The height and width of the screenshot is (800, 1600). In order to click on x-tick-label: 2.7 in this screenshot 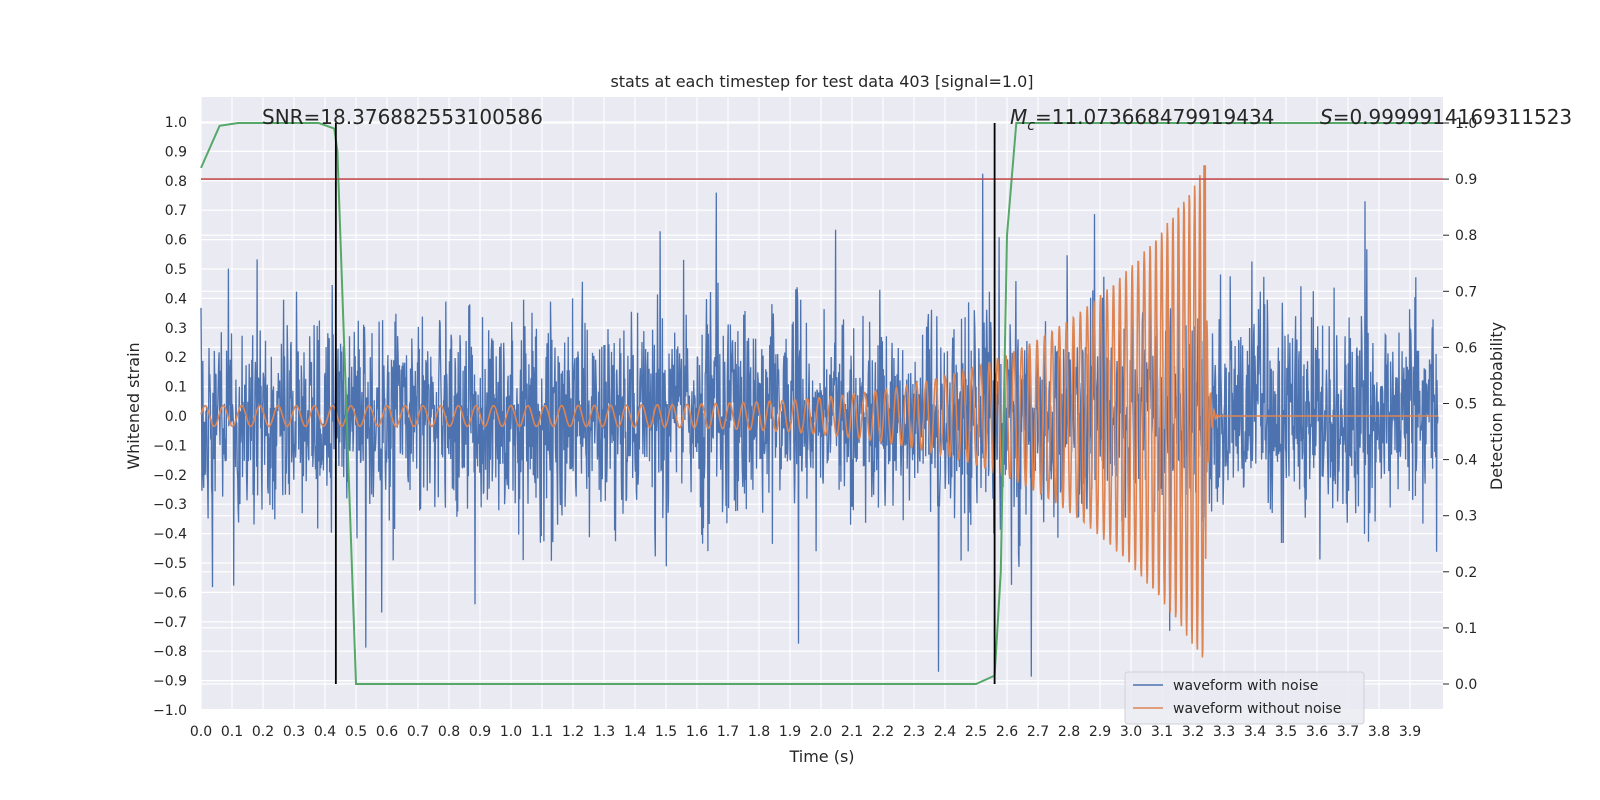, I will do `click(1038, 732)`.